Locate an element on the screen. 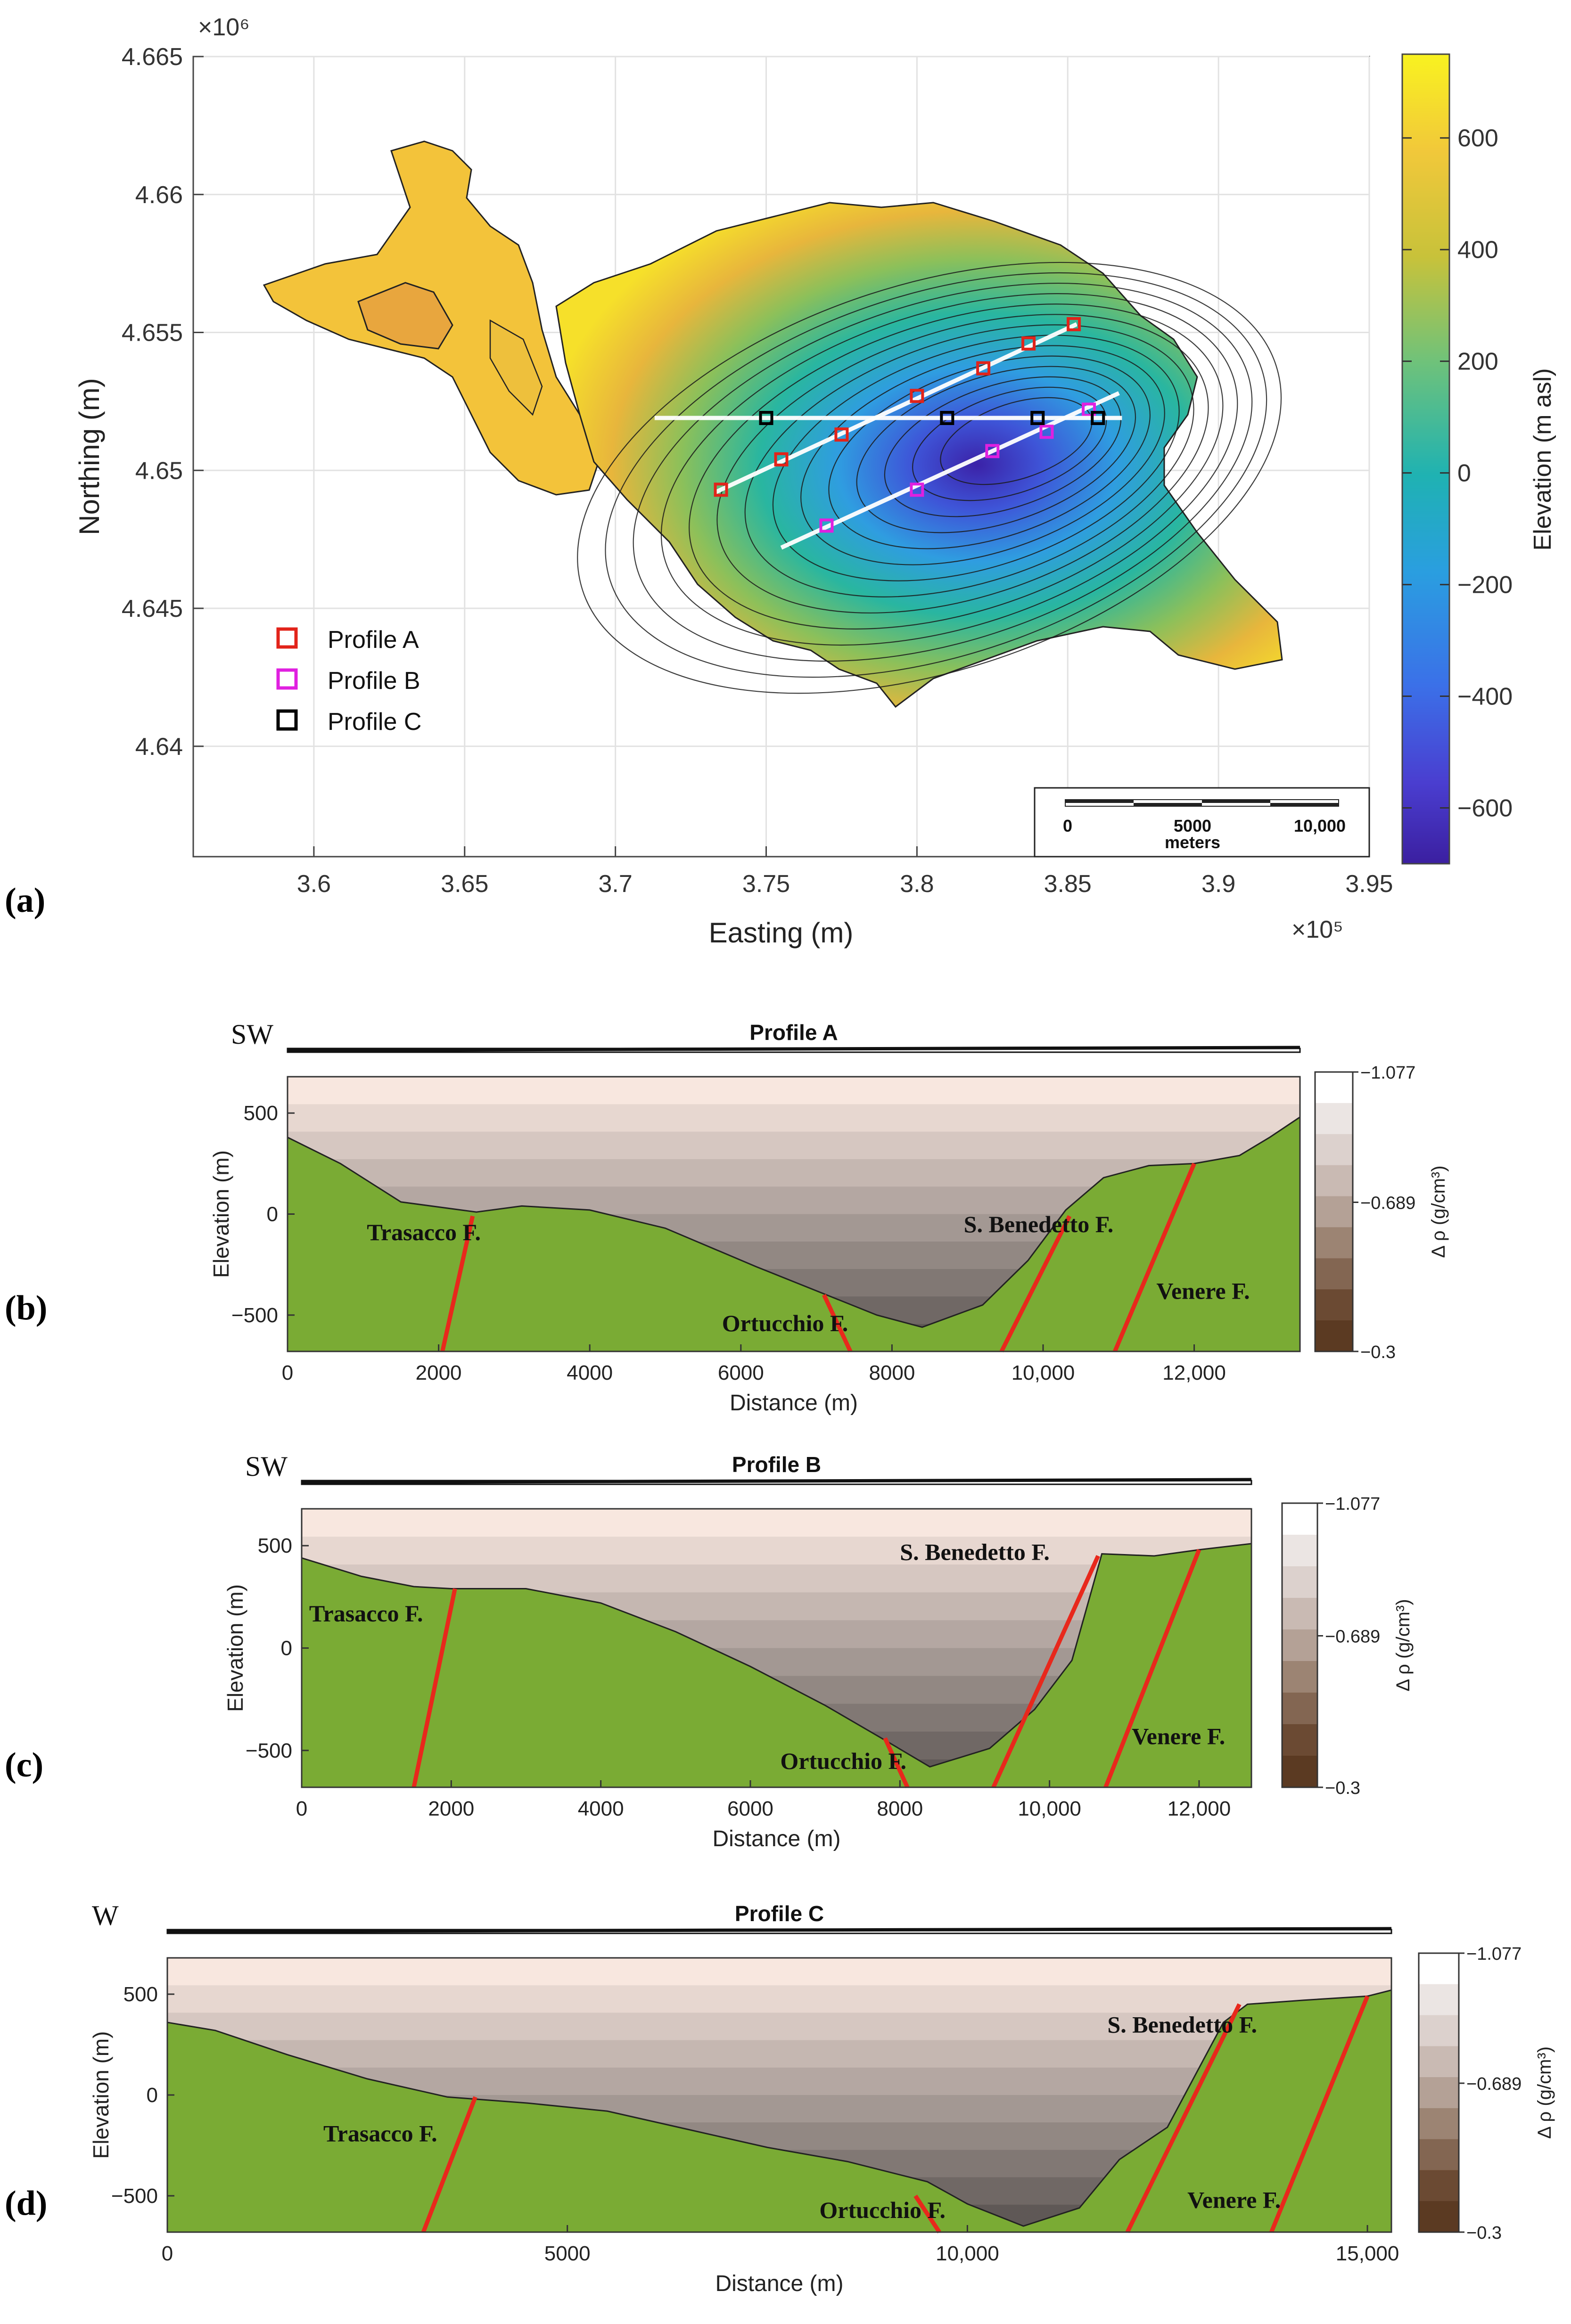 Image resolution: width=1571 pixels, height=2324 pixels. map-y-axis-label: Northing (m) is located at coordinates (89, 456).